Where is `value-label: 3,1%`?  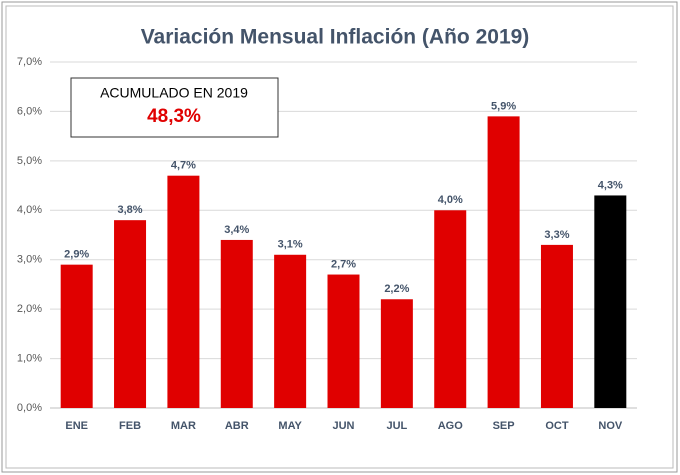
value-label: 3,1% is located at coordinates (290, 245).